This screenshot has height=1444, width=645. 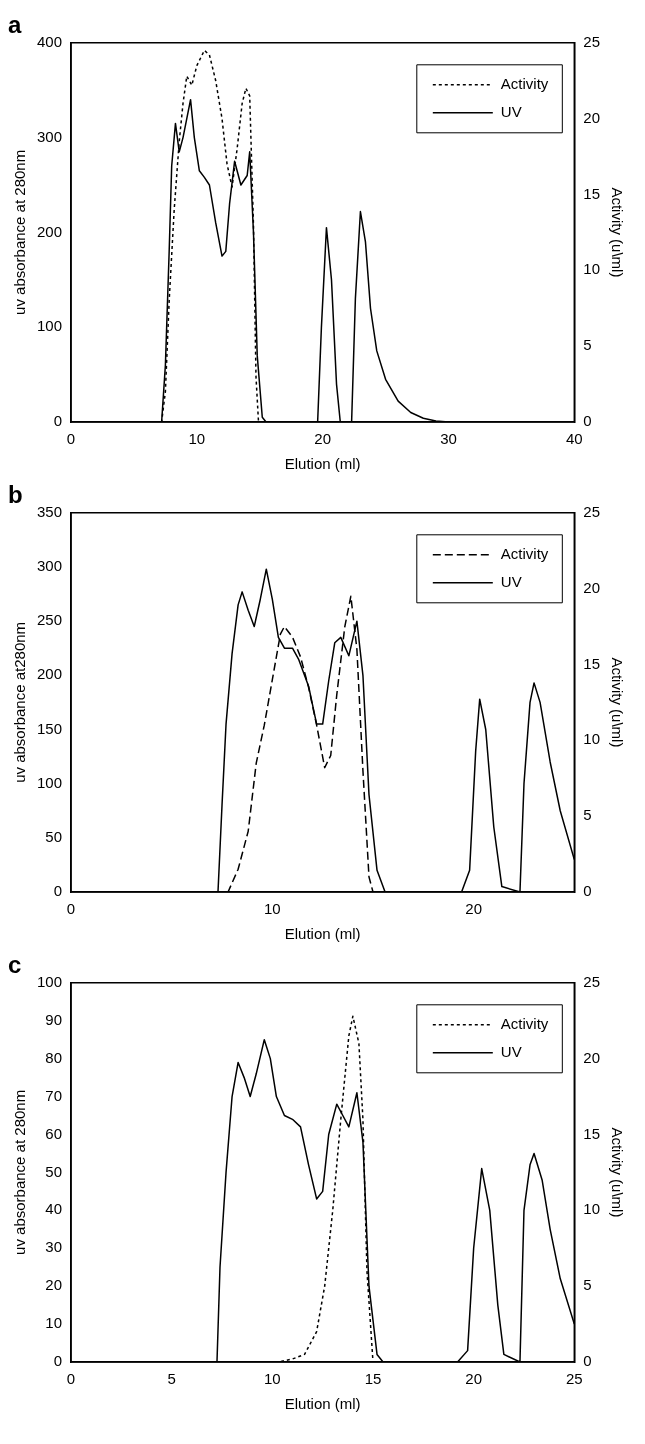 I want to click on y-tick-label: 80, so click(x=54, y=1057).